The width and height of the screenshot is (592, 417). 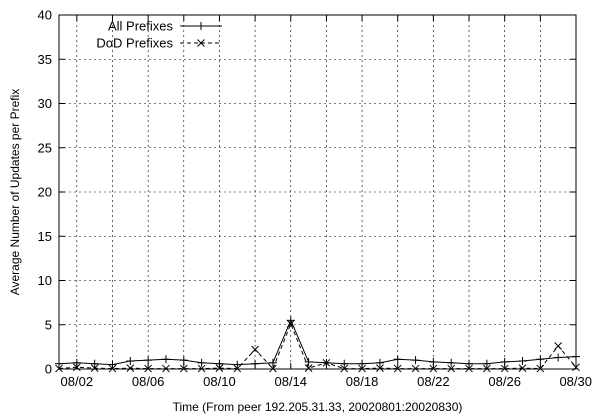 I want to click on x-tick-label: 08/18, so click(x=362, y=381).